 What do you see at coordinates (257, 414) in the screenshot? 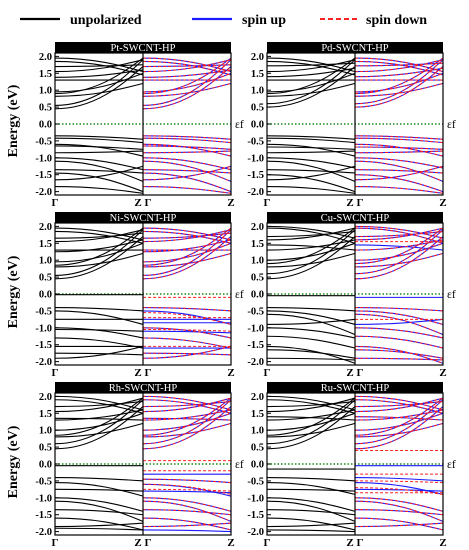
I see `y-tick-label: 1.5` at bounding box center [257, 414].